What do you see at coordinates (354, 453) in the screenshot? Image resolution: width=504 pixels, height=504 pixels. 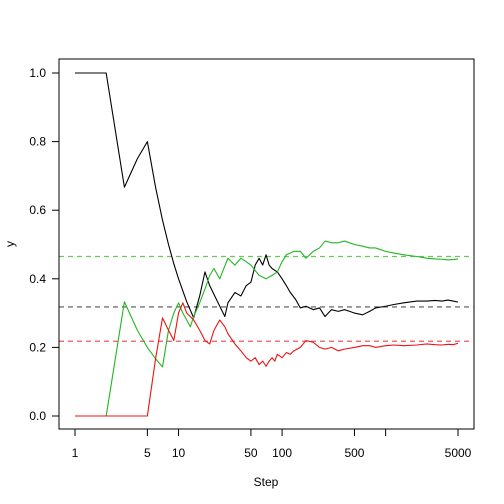 I see `x-tick-label: 500` at bounding box center [354, 453].